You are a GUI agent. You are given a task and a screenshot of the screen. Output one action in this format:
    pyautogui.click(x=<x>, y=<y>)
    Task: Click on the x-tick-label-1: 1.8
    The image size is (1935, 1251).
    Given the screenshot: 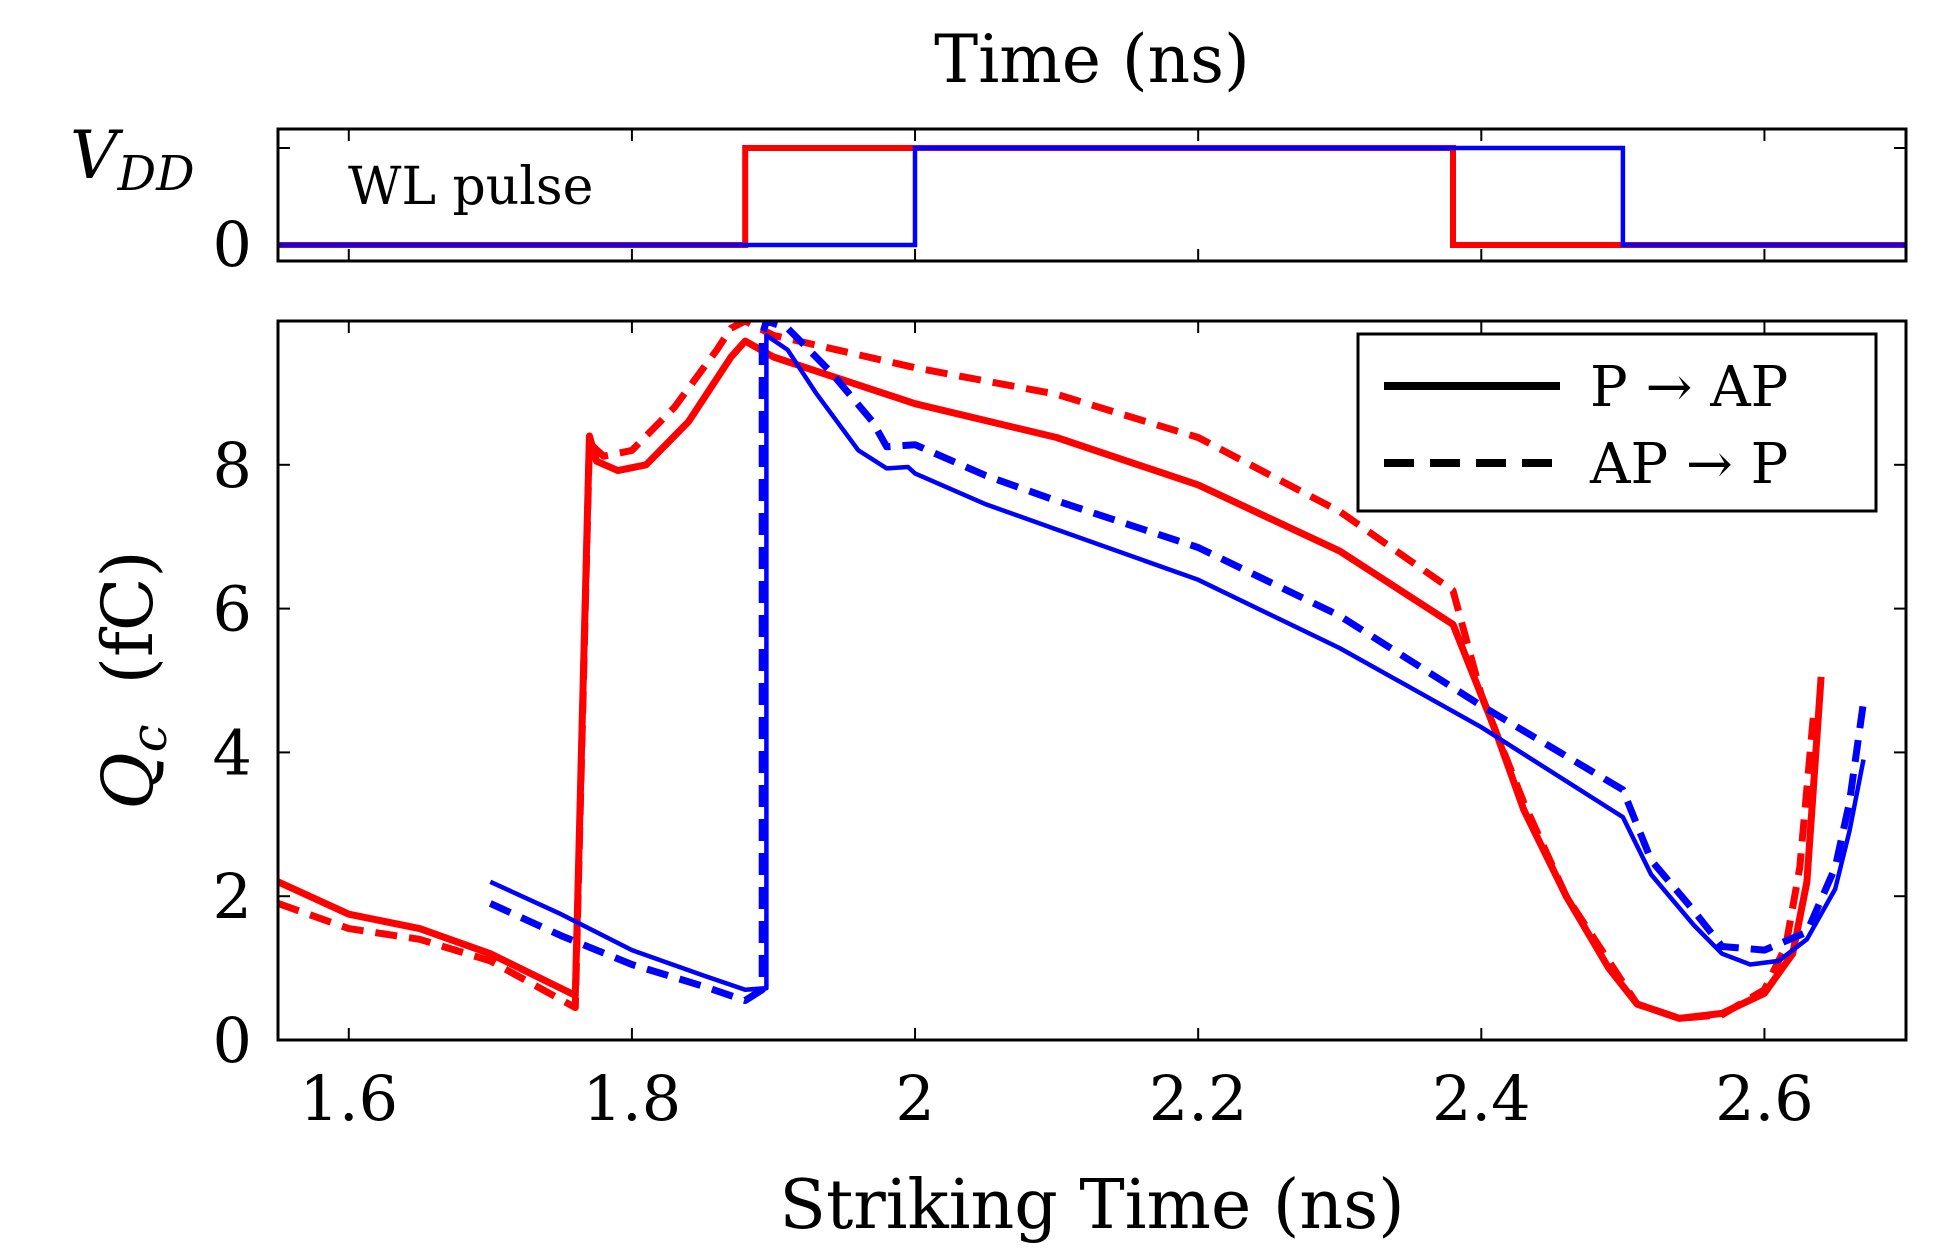 What is the action you would take?
    pyautogui.click(x=632, y=1098)
    